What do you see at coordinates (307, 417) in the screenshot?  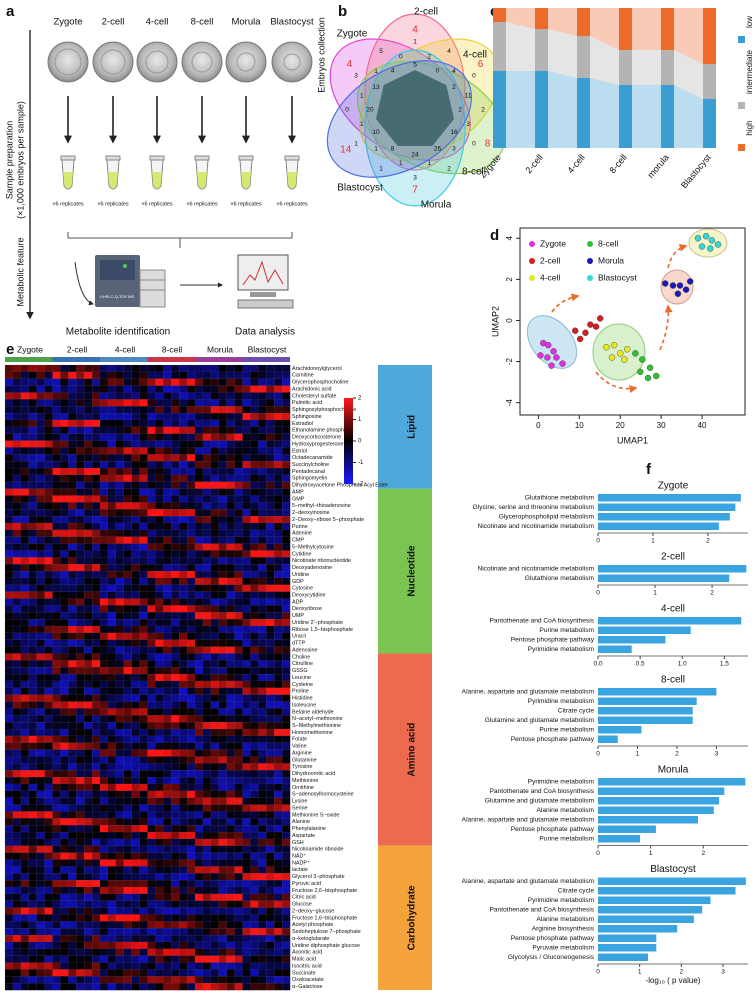 I see `metabolite-label: Sphingosine` at bounding box center [307, 417].